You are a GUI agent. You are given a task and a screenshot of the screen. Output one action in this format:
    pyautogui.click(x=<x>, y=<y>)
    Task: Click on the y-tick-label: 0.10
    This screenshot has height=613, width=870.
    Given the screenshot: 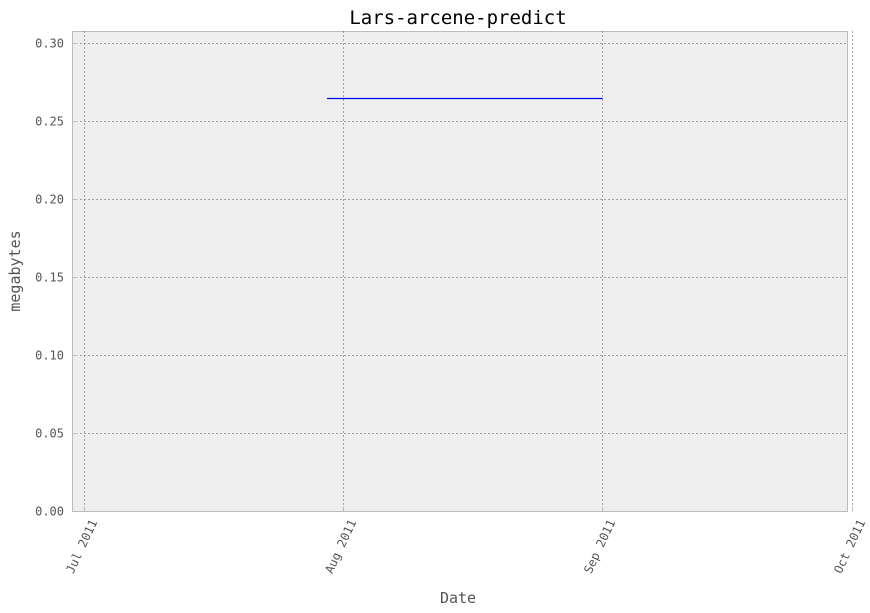 What is the action you would take?
    pyautogui.click(x=49, y=356)
    